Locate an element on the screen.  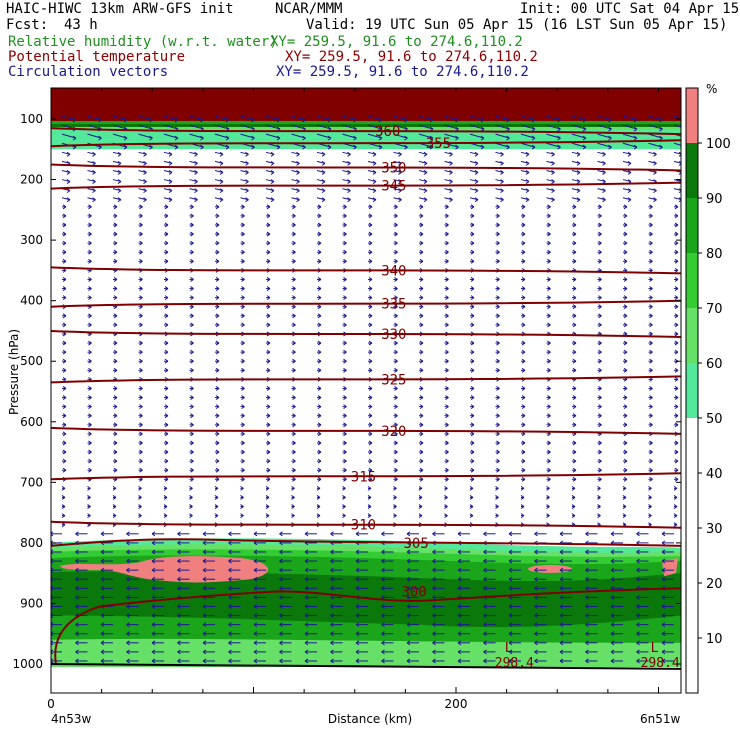
x-tick-label: 200 is located at coordinates (456, 704).